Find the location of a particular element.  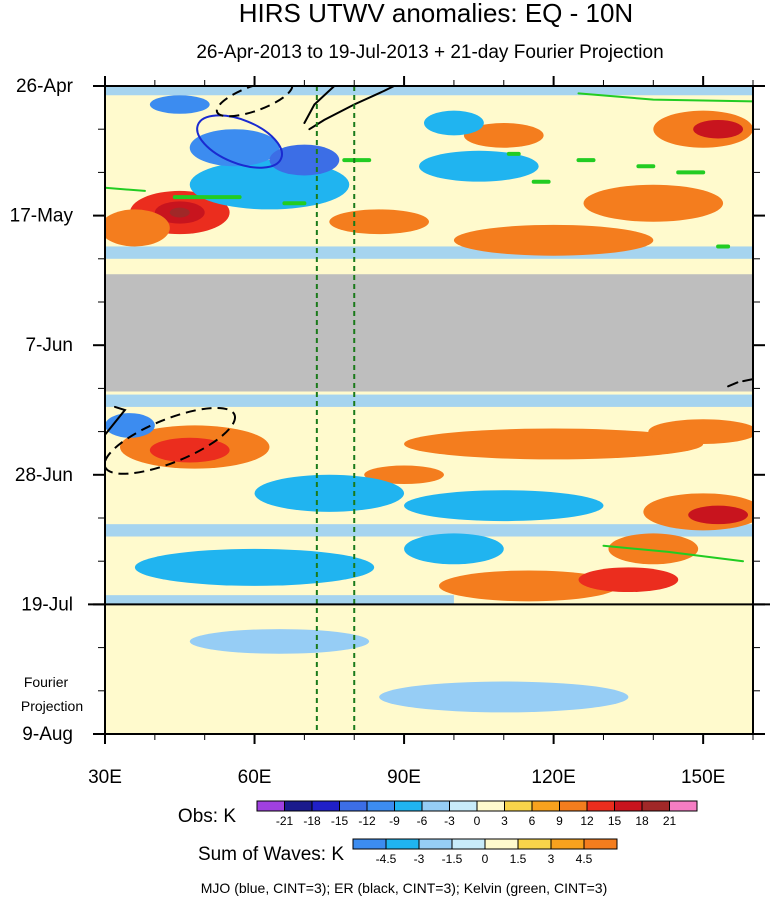

x-tick-label-4: 150E is located at coordinates (703, 777).